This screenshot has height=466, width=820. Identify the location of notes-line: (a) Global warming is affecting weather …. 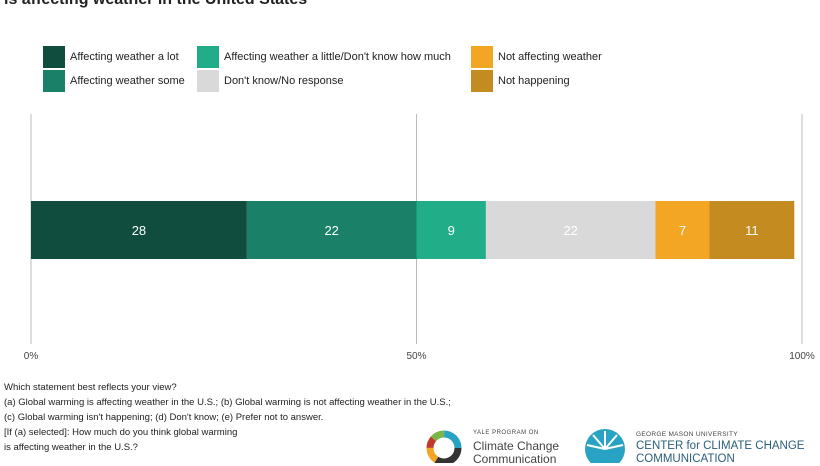
(227, 402).